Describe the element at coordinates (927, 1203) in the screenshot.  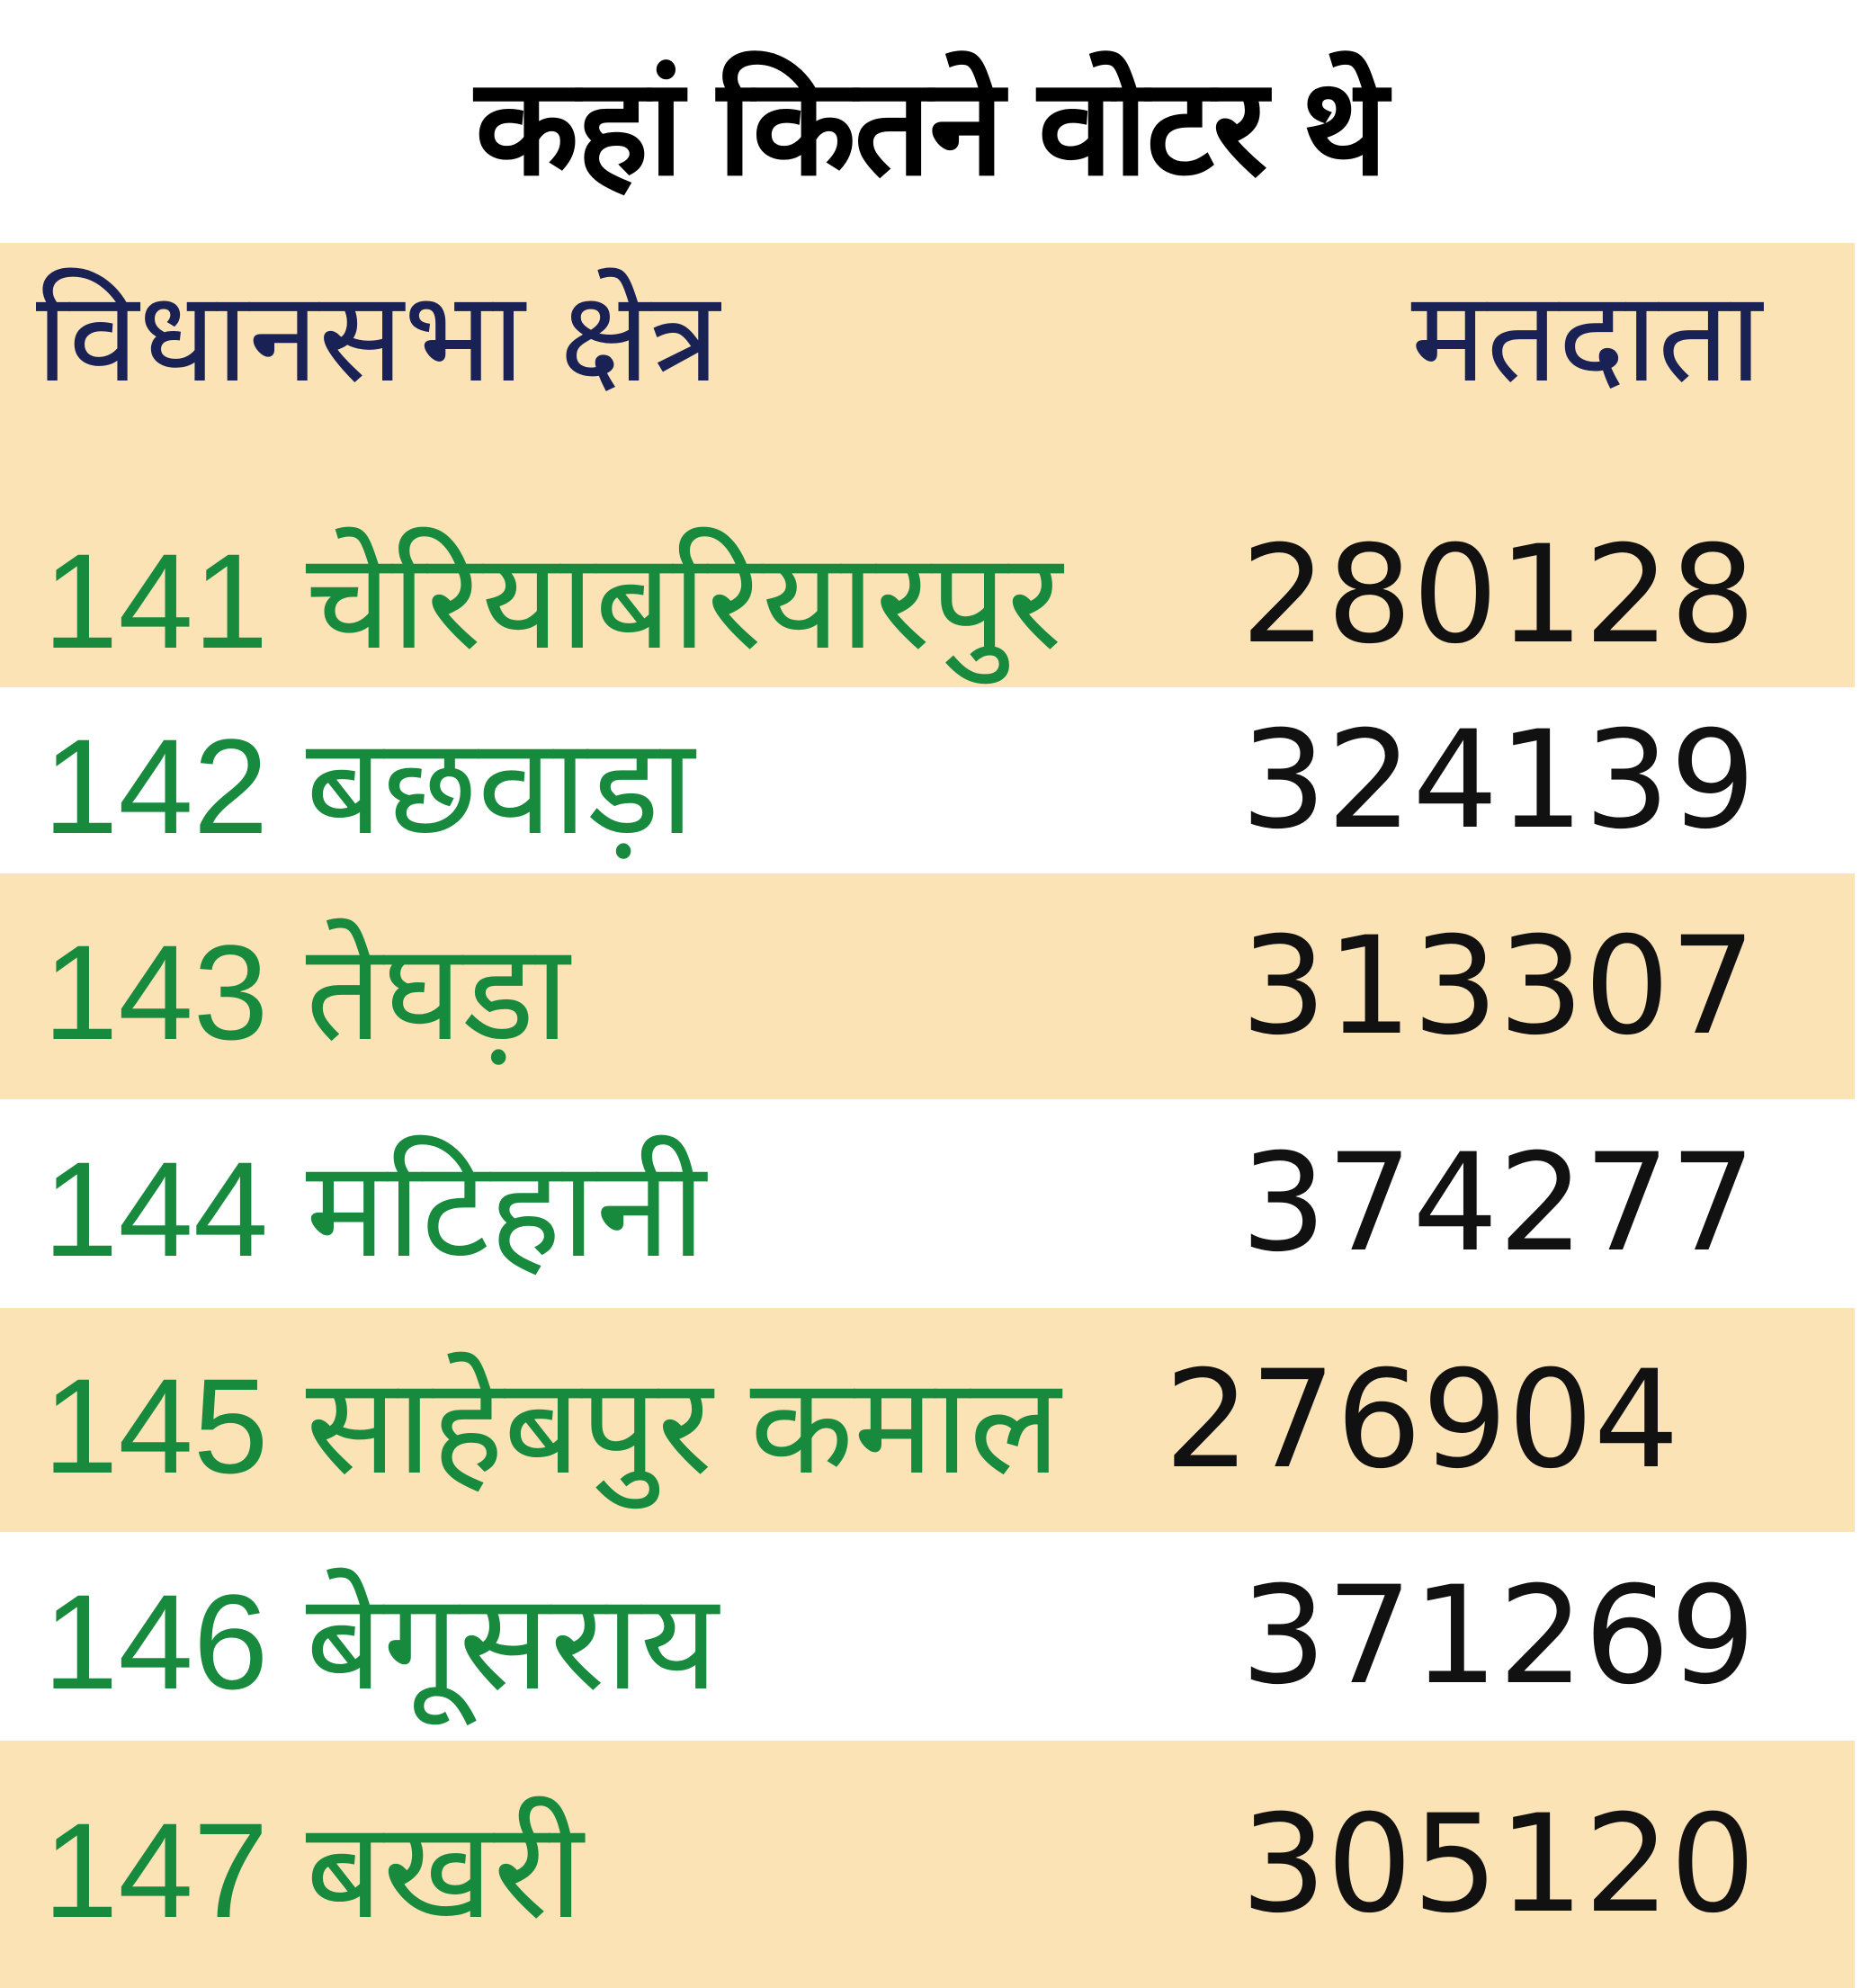
I see `table-row: 144 मटिहानी 374277` at that location.